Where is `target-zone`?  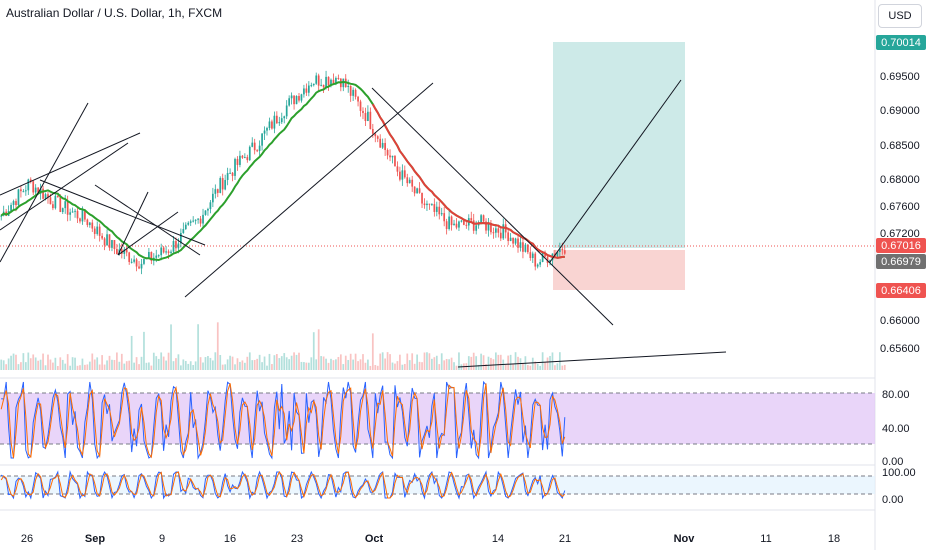
target-zone is located at coordinates (619, 145).